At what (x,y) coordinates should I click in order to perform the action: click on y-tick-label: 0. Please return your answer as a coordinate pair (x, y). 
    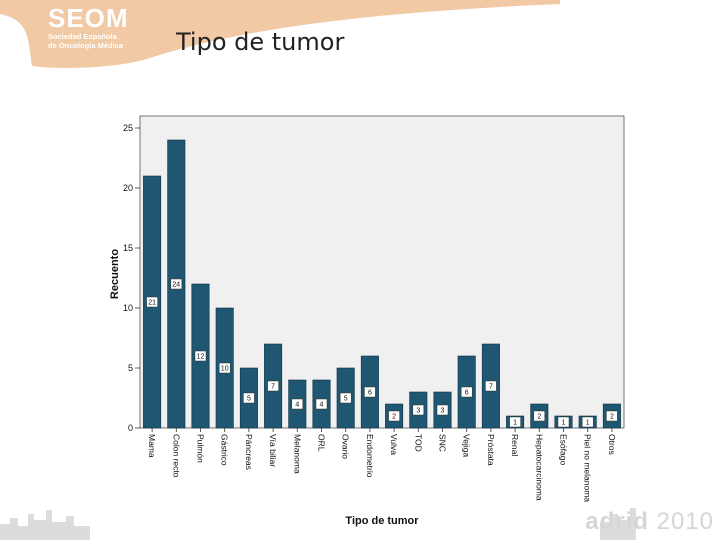
    Looking at the image, I should click on (130, 428).